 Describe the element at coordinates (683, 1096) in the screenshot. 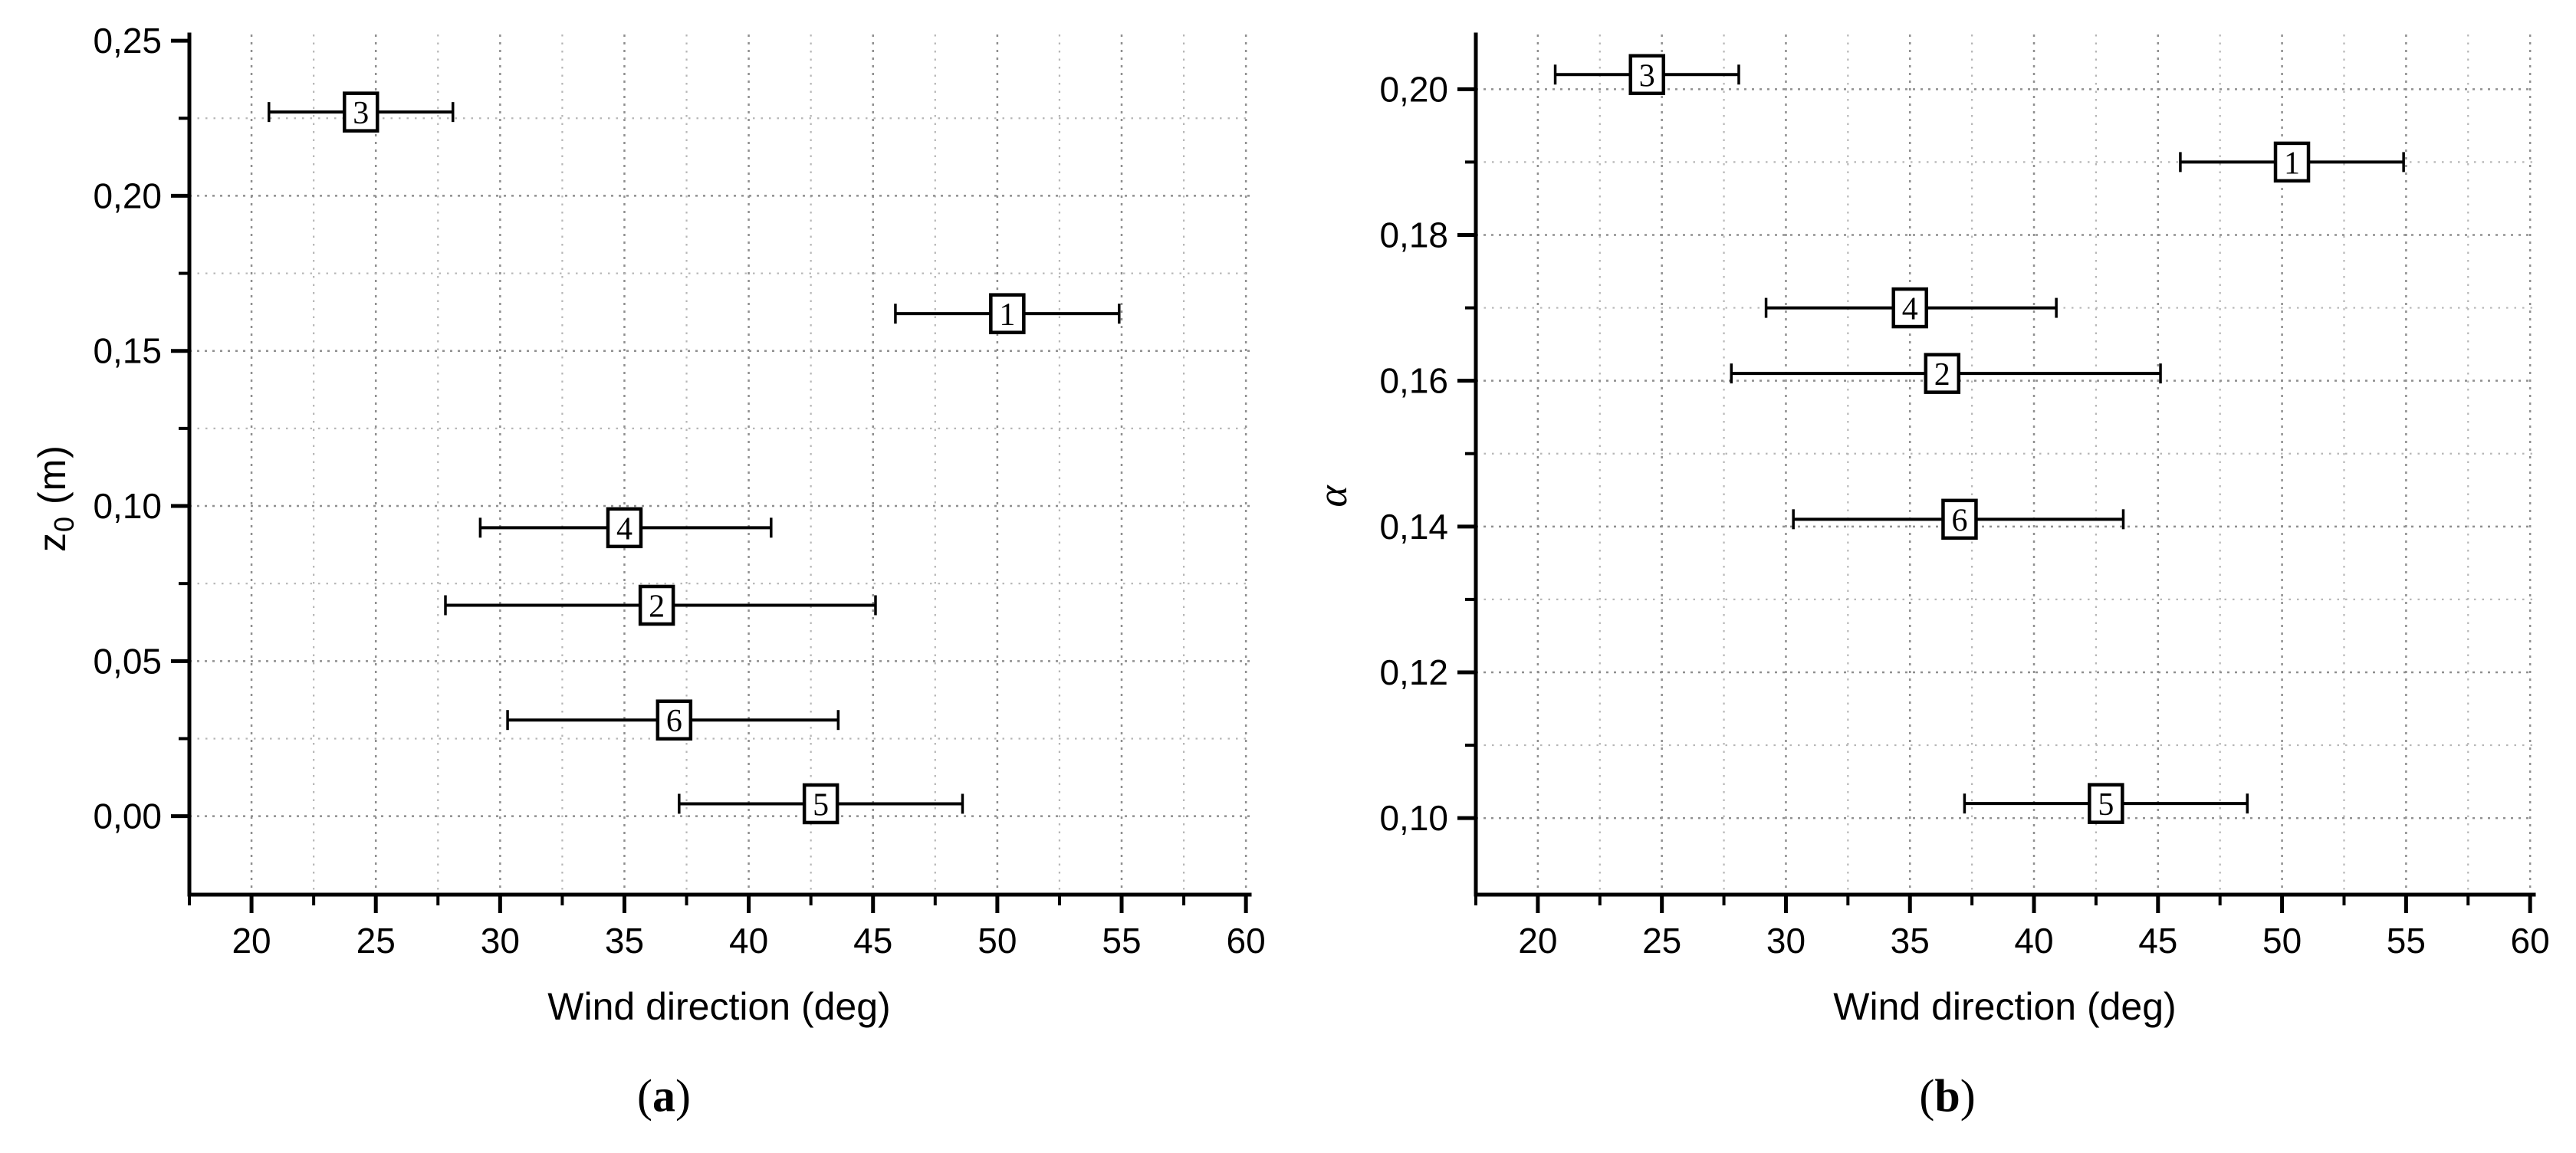

I see `caption-a-close: )` at that location.